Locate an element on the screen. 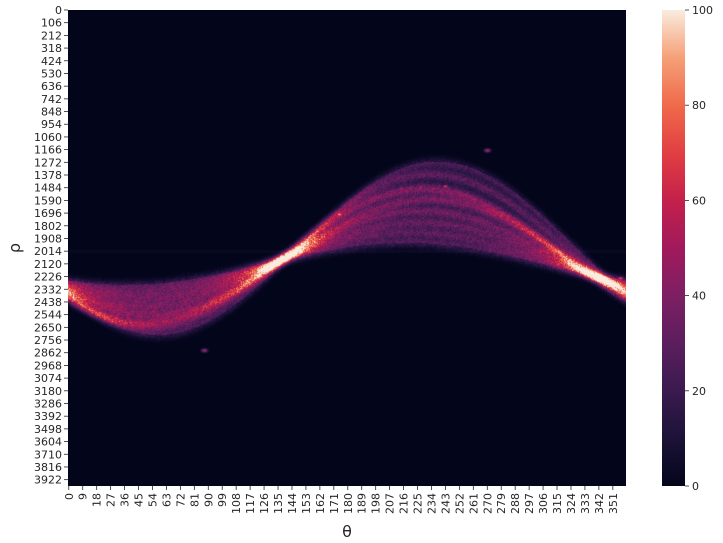 The height and width of the screenshot is (543, 723). x-tick-label: 270 is located at coordinates (487, 503).